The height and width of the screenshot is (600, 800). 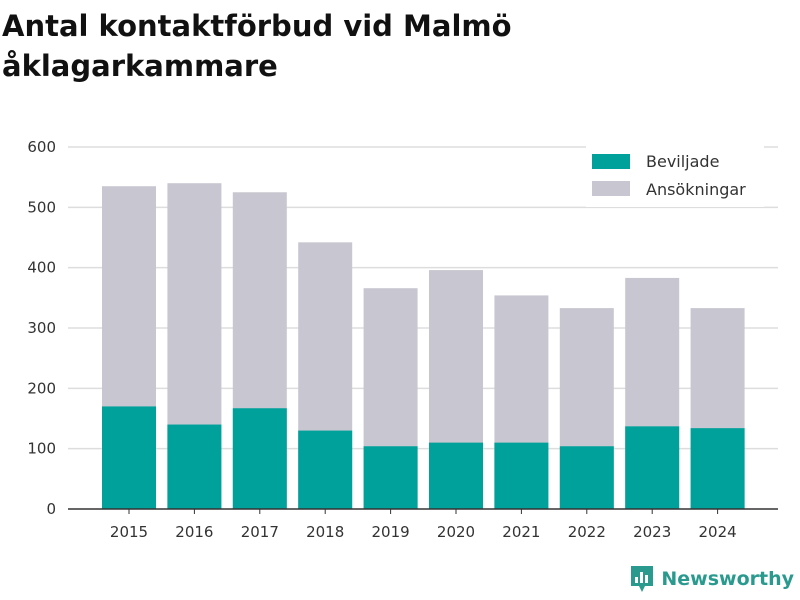 What do you see at coordinates (611, 161) in the screenshot?
I see `legend-swatch-beviljade` at bounding box center [611, 161].